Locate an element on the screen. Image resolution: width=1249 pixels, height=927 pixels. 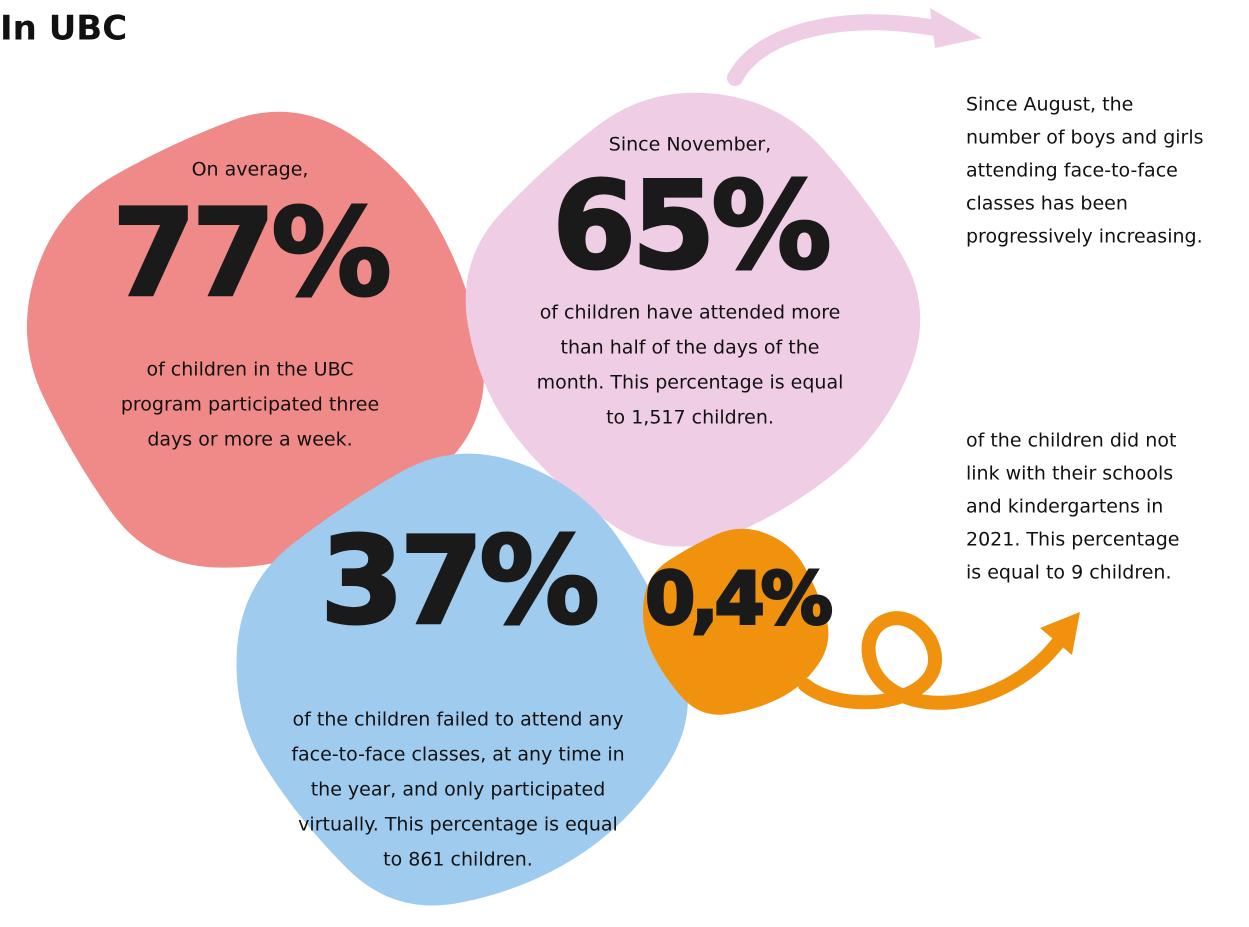
note: number of boys and girls is located at coordinates (1085, 138).